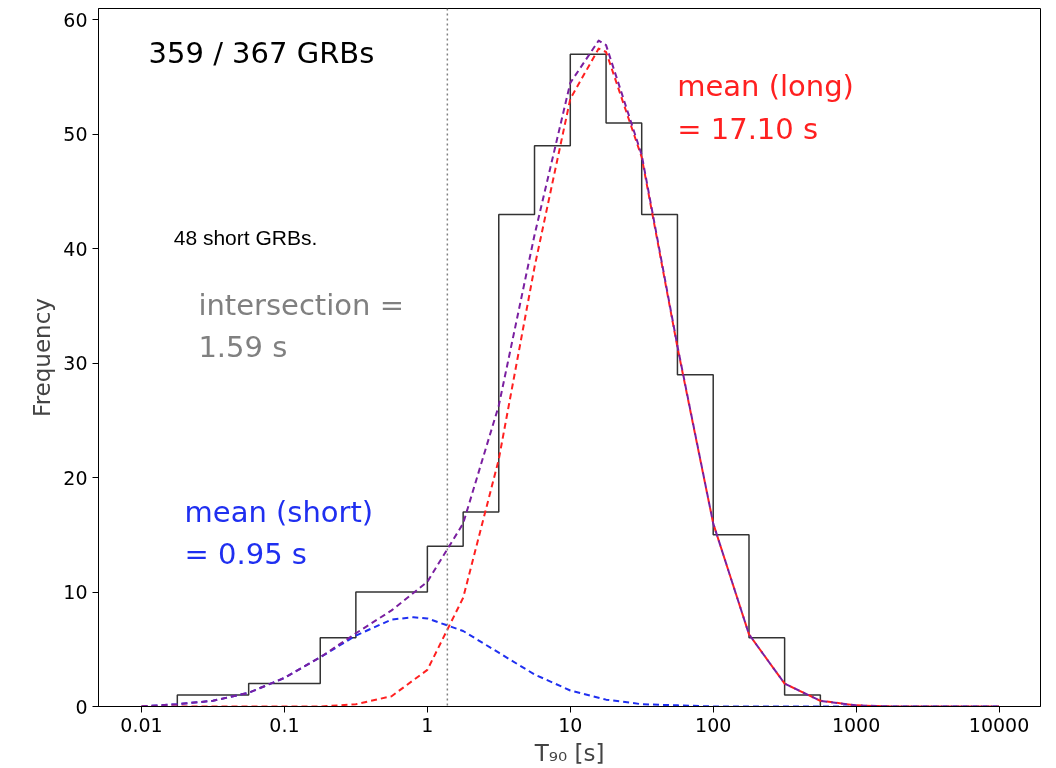  What do you see at coordinates (75, 477) in the screenshot?
I see `y-tick-label: 20` at bounding box center [75, 477].